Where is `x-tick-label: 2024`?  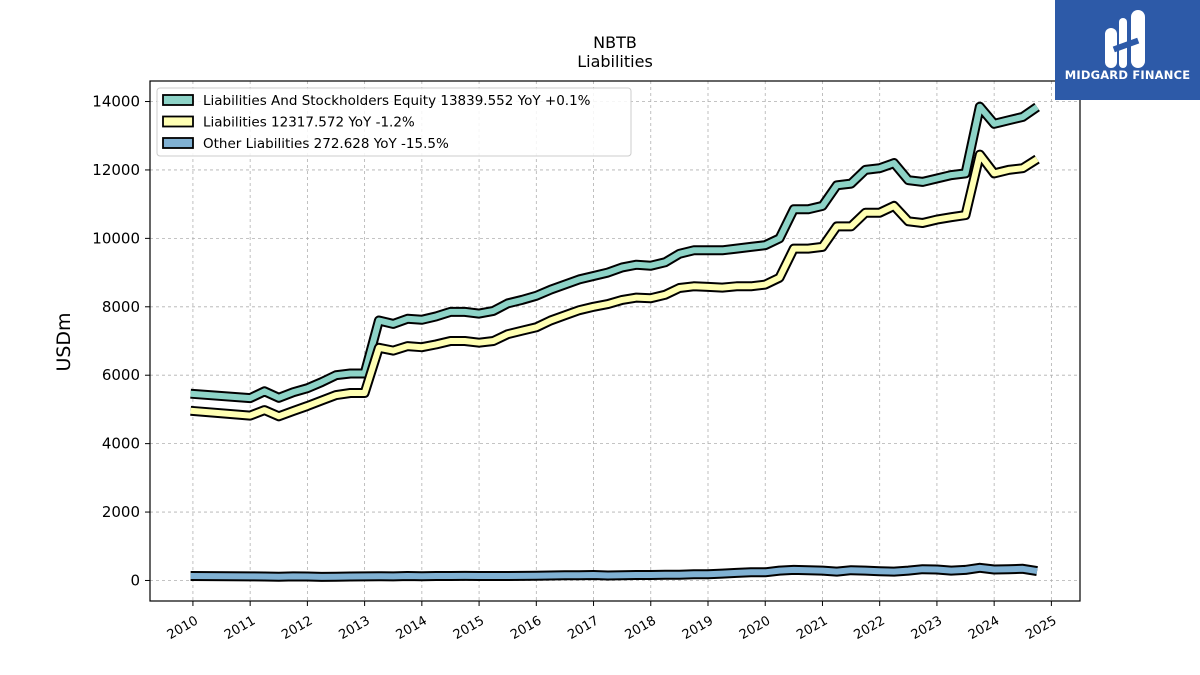
x-tick-label: 2024 is located at coordinates (984, 628).